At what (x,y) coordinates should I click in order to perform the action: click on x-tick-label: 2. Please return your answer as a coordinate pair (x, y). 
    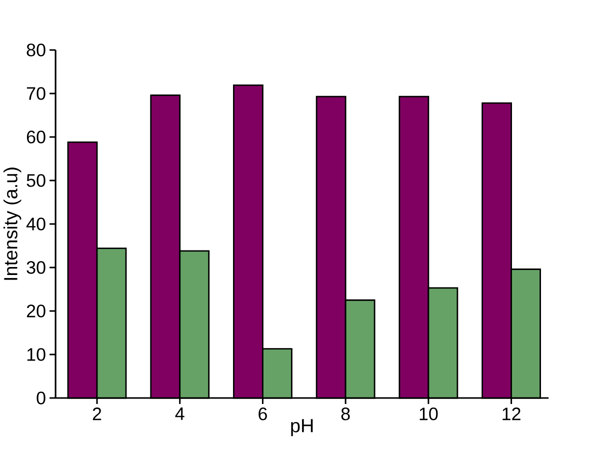
    Looking at the image, I should click on (97, 414).